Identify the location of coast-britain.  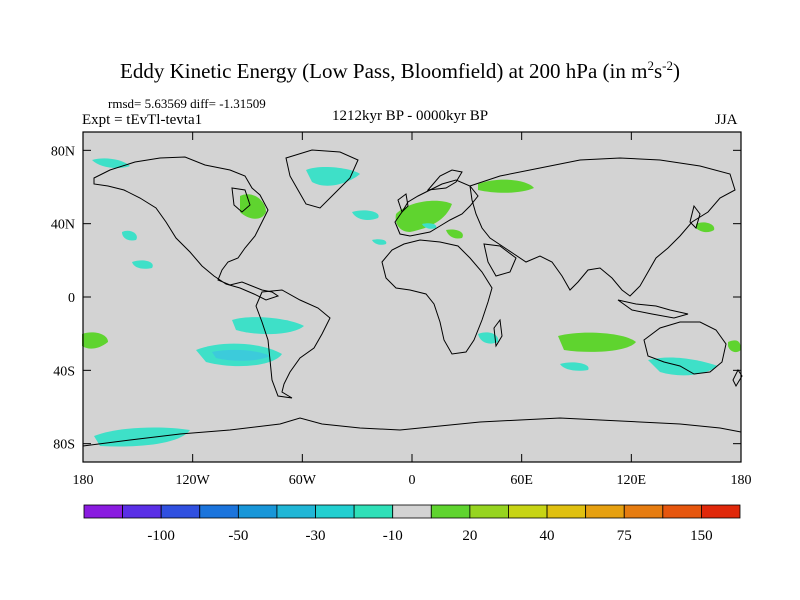
(403, 203).